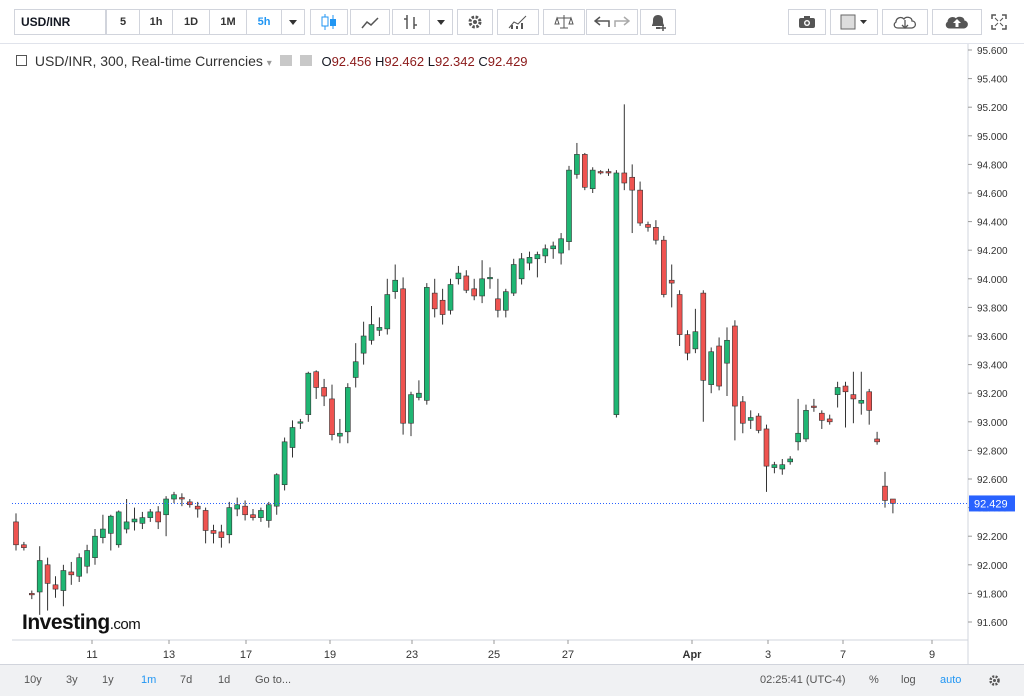 Image resolution: width=1024 pixels, height=696 pixels. Describe the element at coordinates (564, 22) in the screenshot. I see `compare-button` at that location.